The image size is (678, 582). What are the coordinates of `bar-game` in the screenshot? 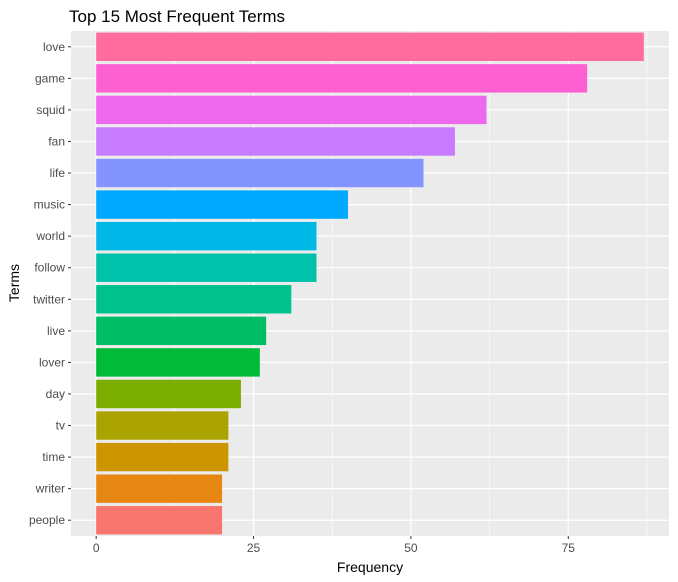 It's located at (342, 78).